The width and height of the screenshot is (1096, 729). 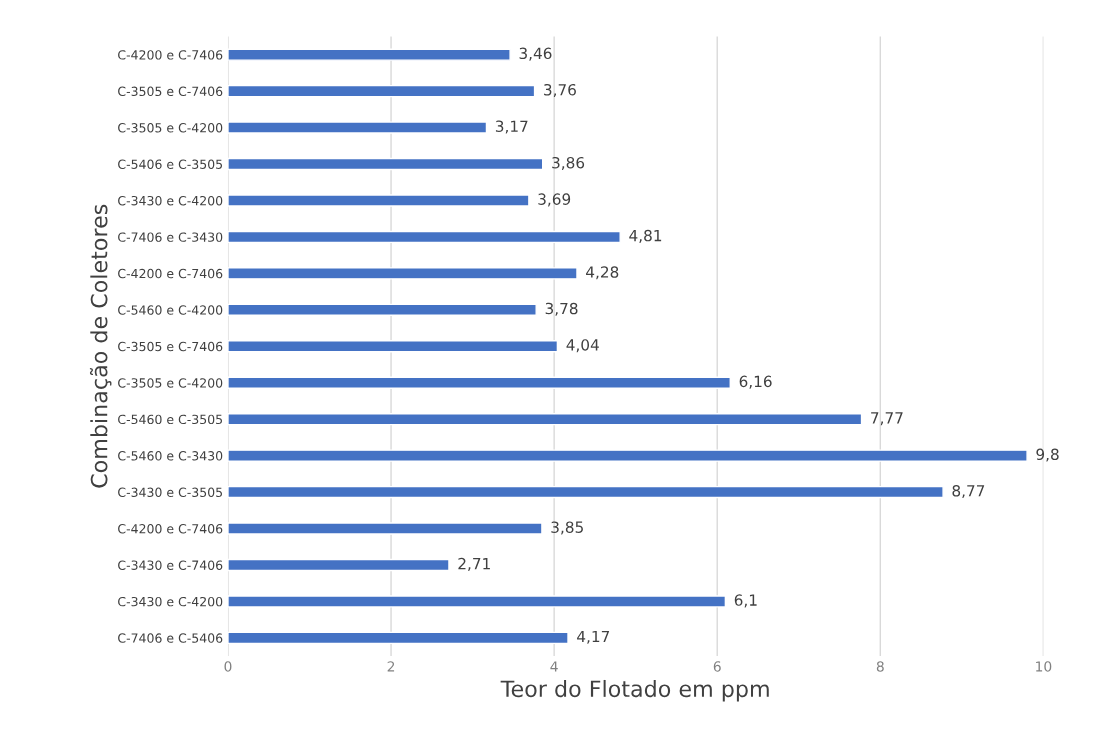 What do you see at coordinates (755, 382) in the screenshot?
I see `data-label: 6,16` at bounding box center [755, 382].